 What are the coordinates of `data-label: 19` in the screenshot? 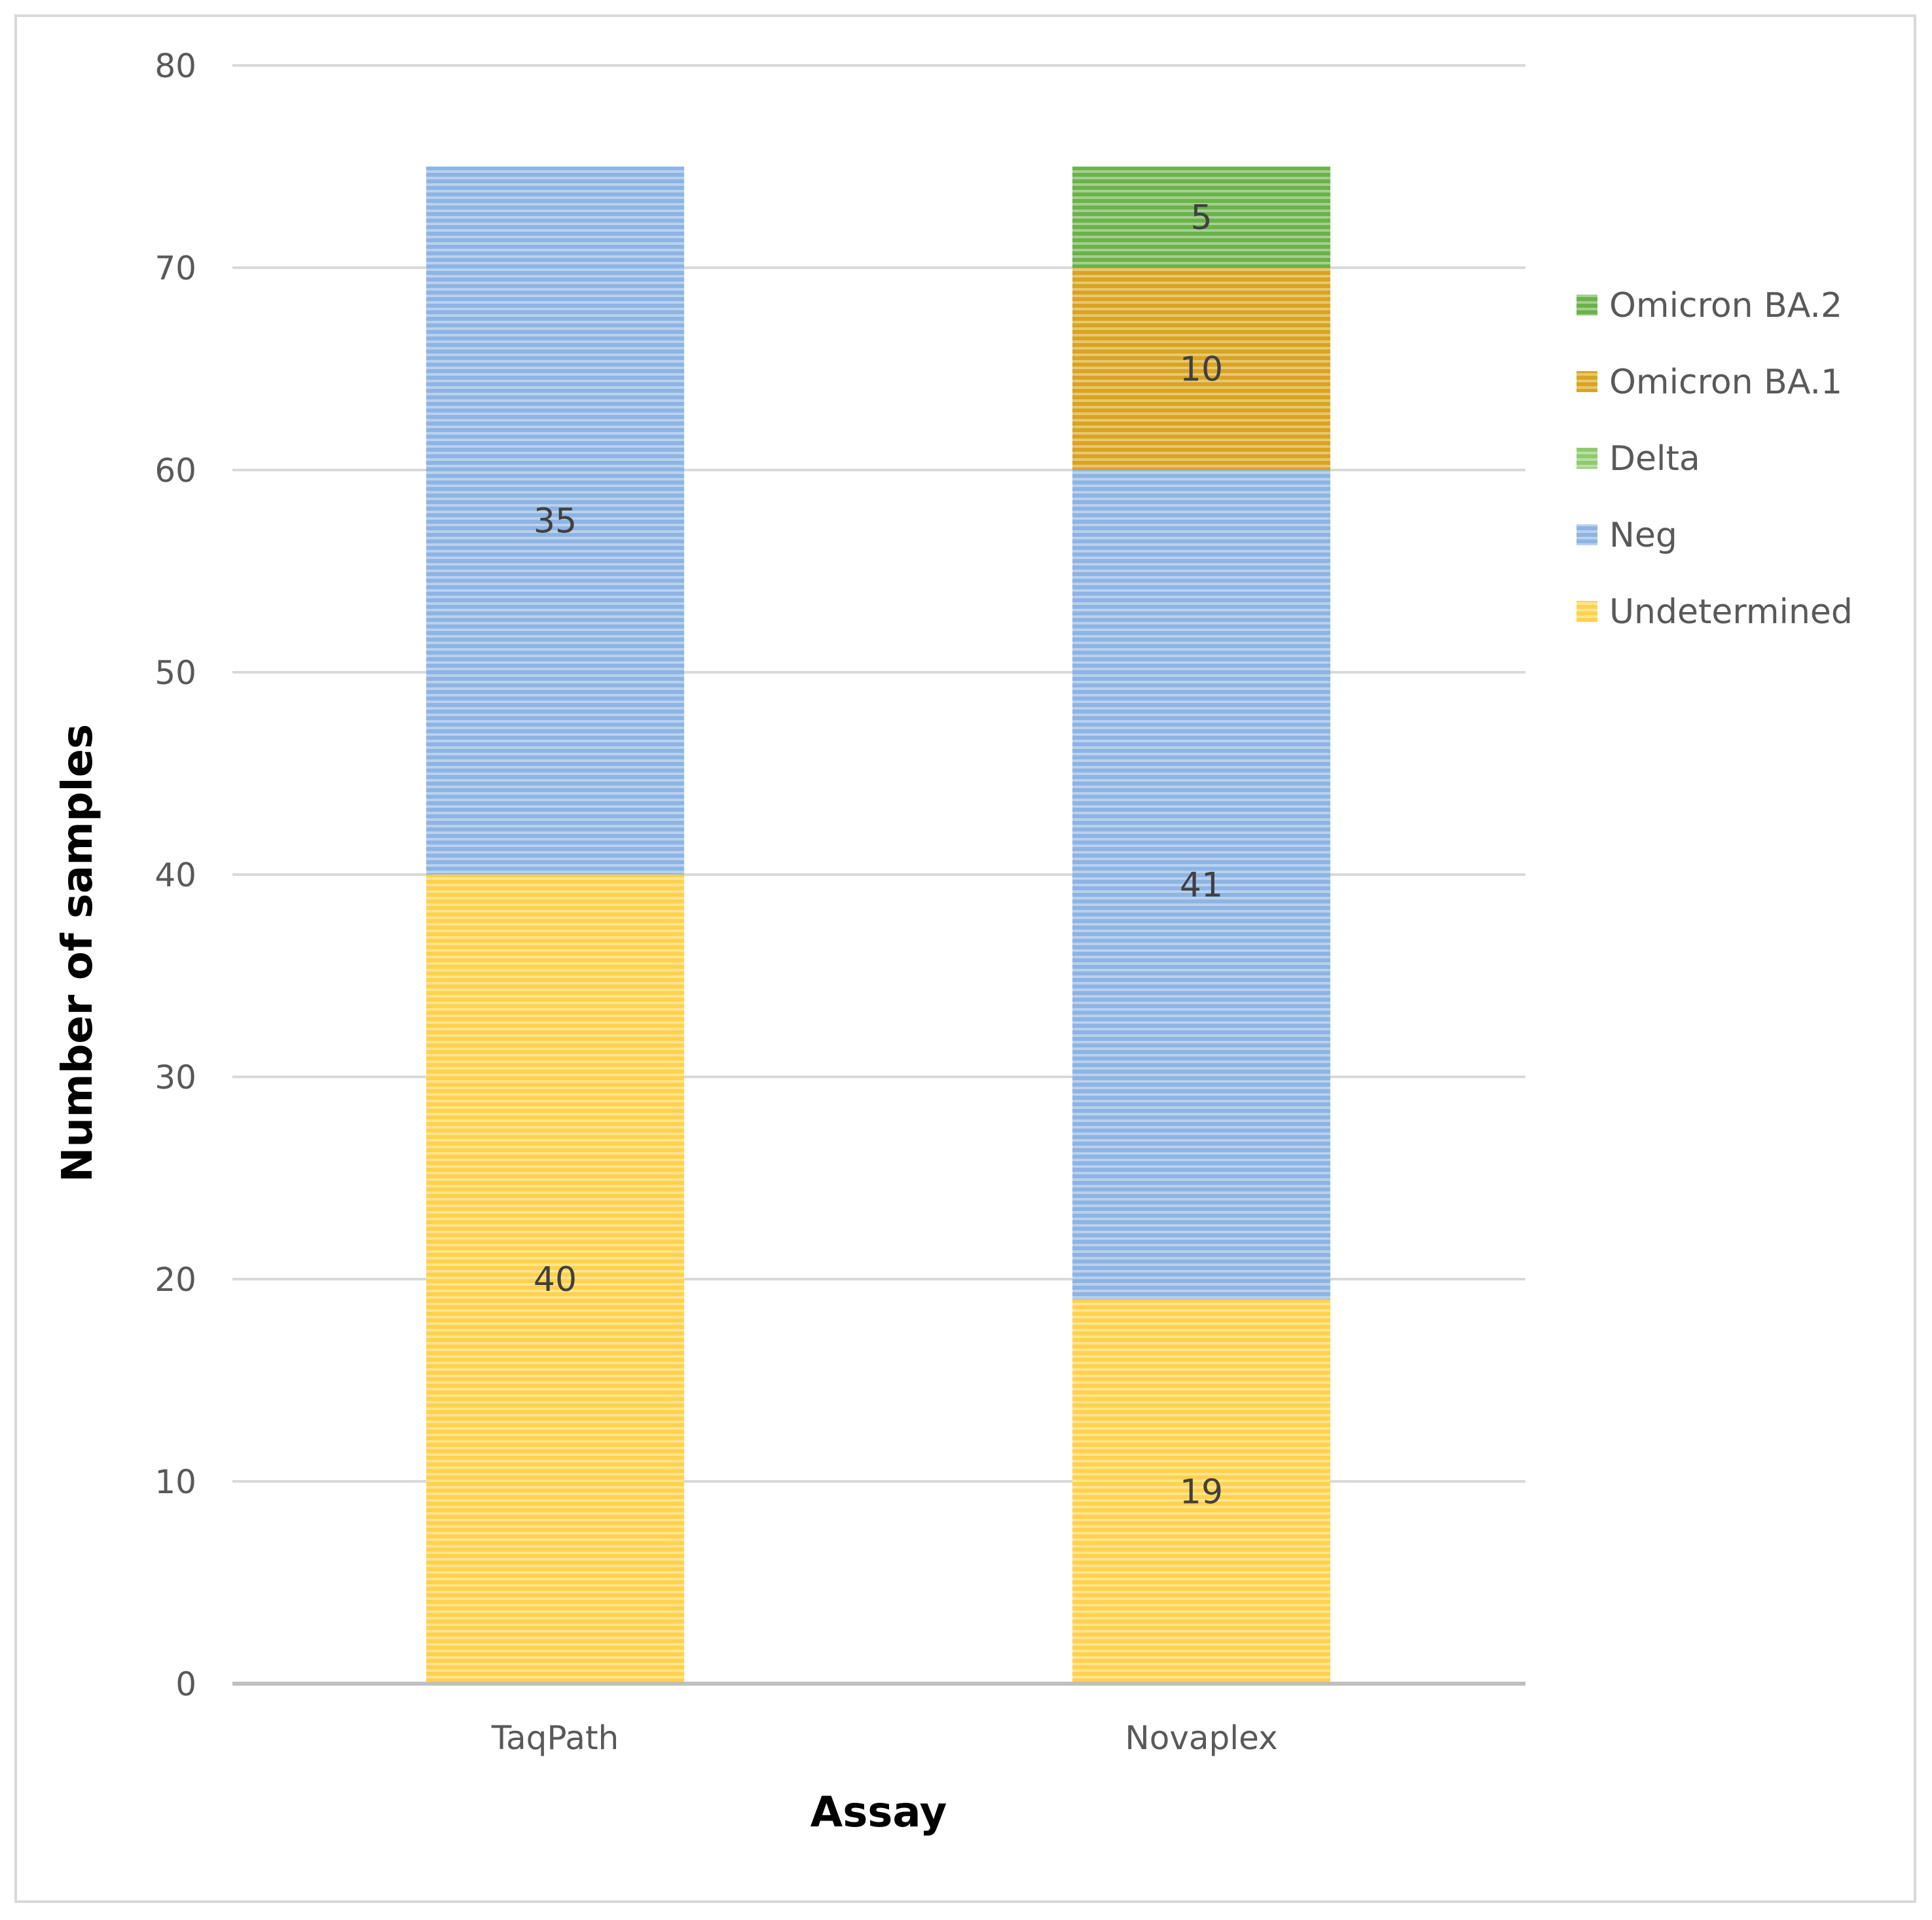 It's located at (1201, 1492).